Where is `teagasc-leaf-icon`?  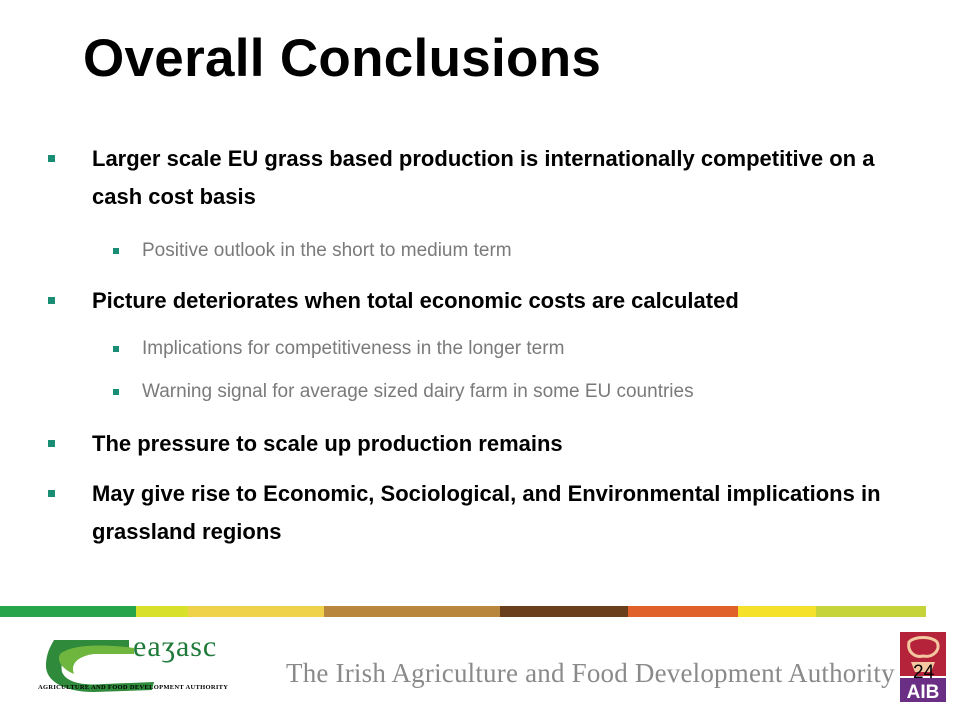 teagasc-leaf-icon is located at coordinates (96, 659).